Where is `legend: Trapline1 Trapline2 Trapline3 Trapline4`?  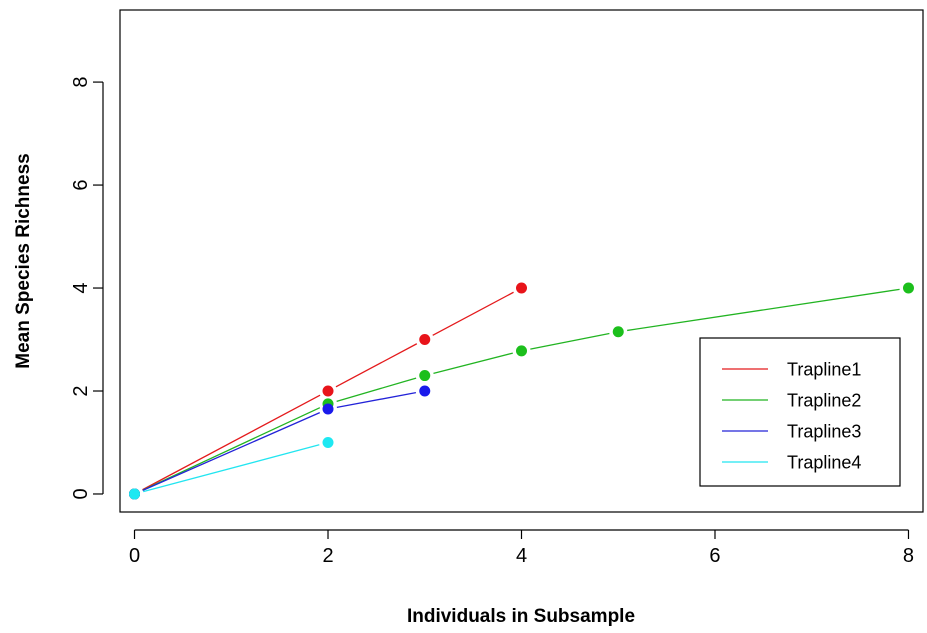 legend: Trapline1 Trapline2 Trapline3 Trapline4 is located at coordinates (800, 412).